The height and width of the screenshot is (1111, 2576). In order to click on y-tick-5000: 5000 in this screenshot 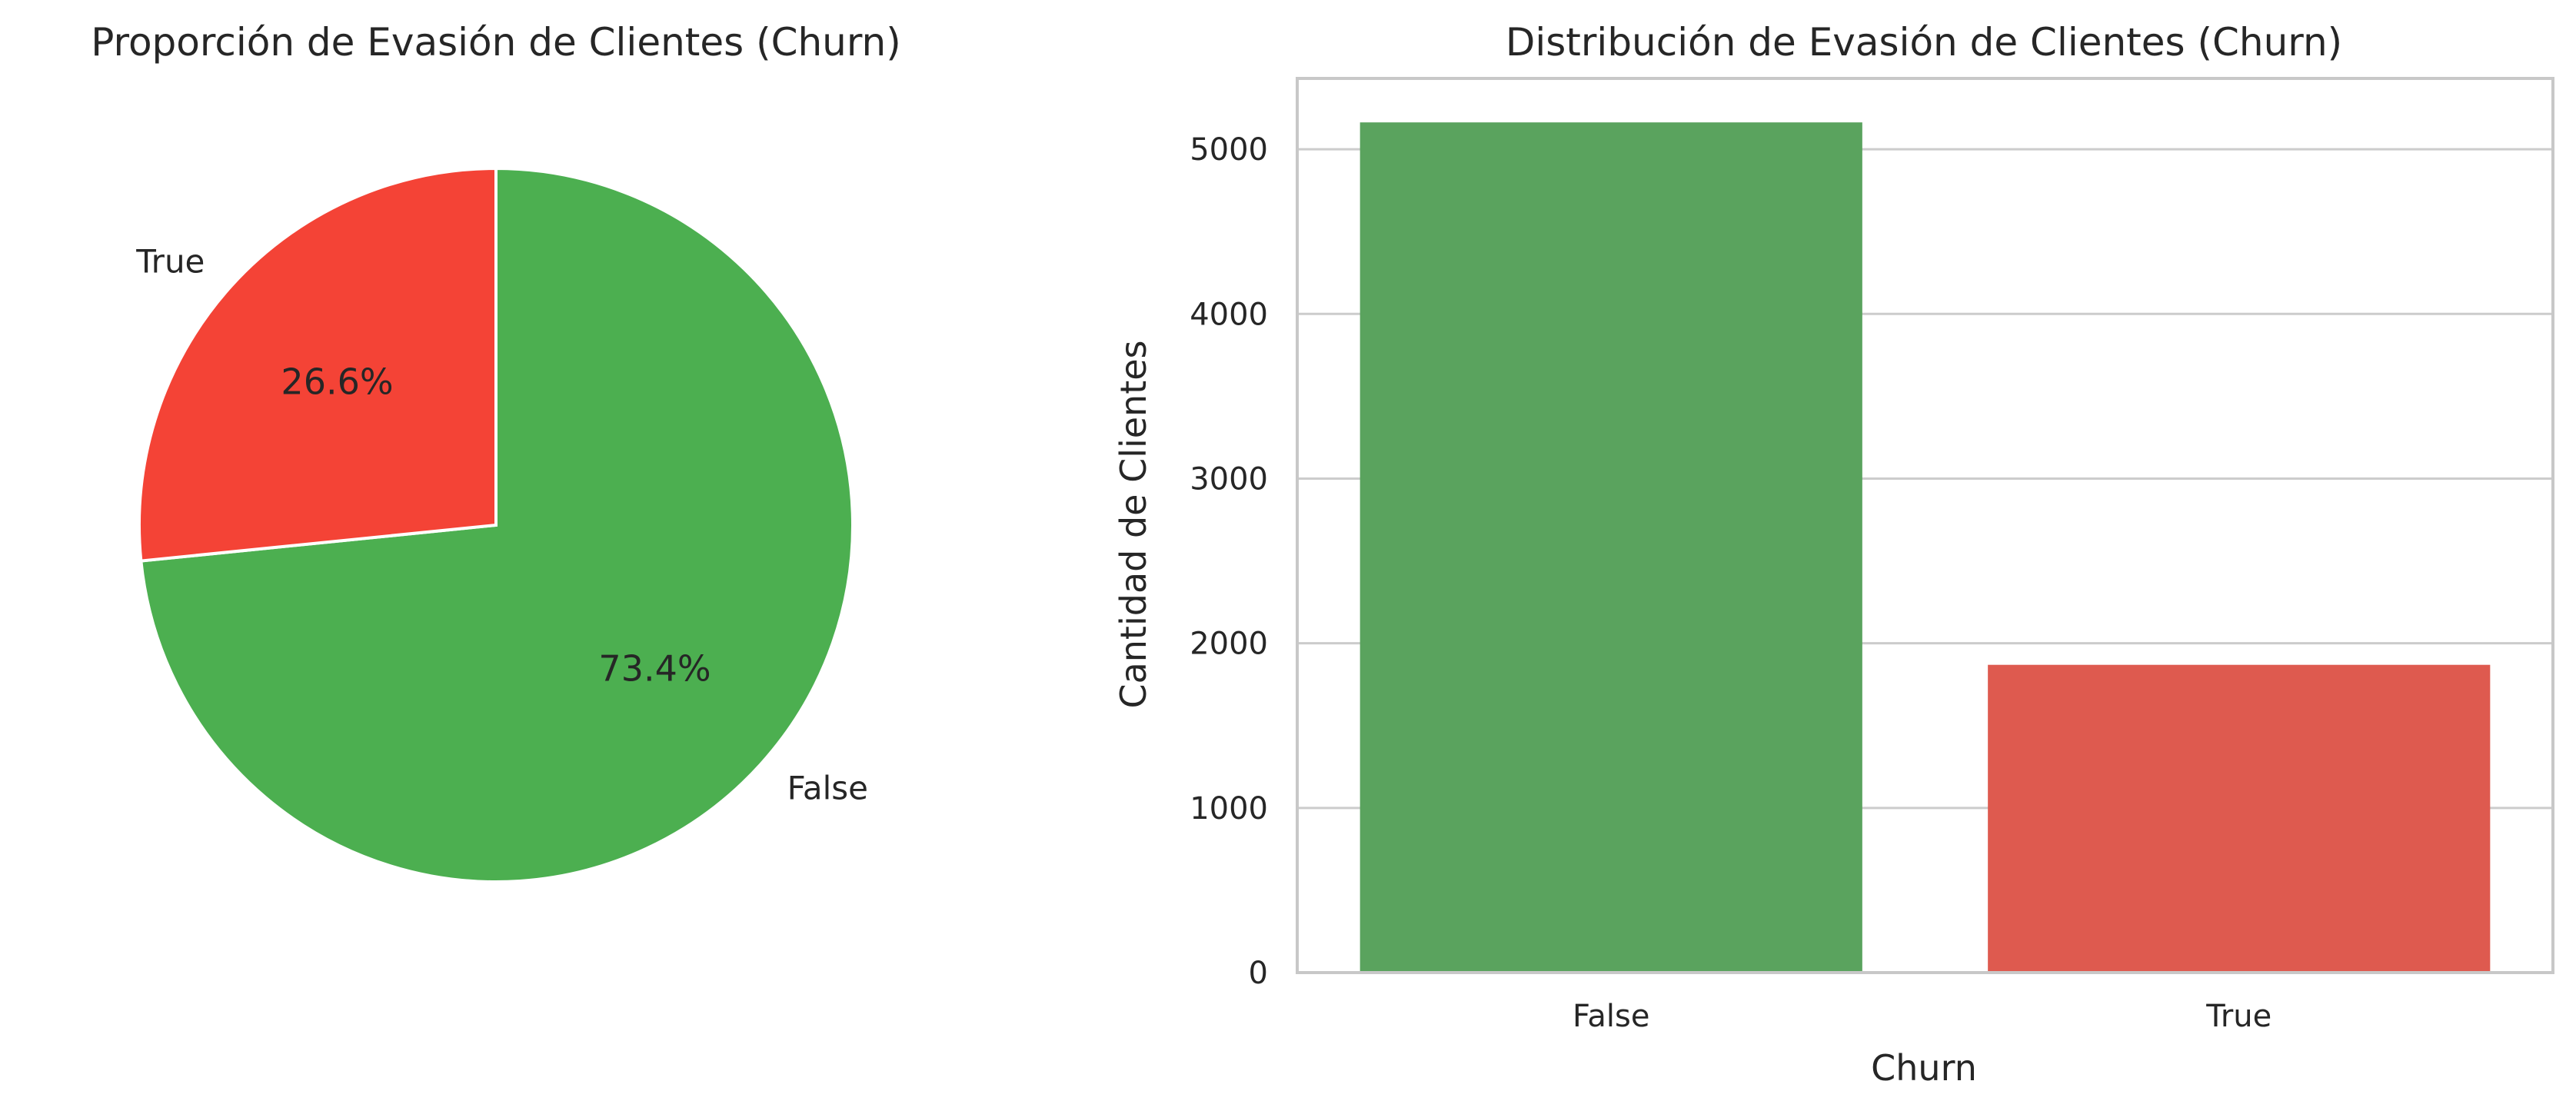, I will do `click(1229, 150)`.